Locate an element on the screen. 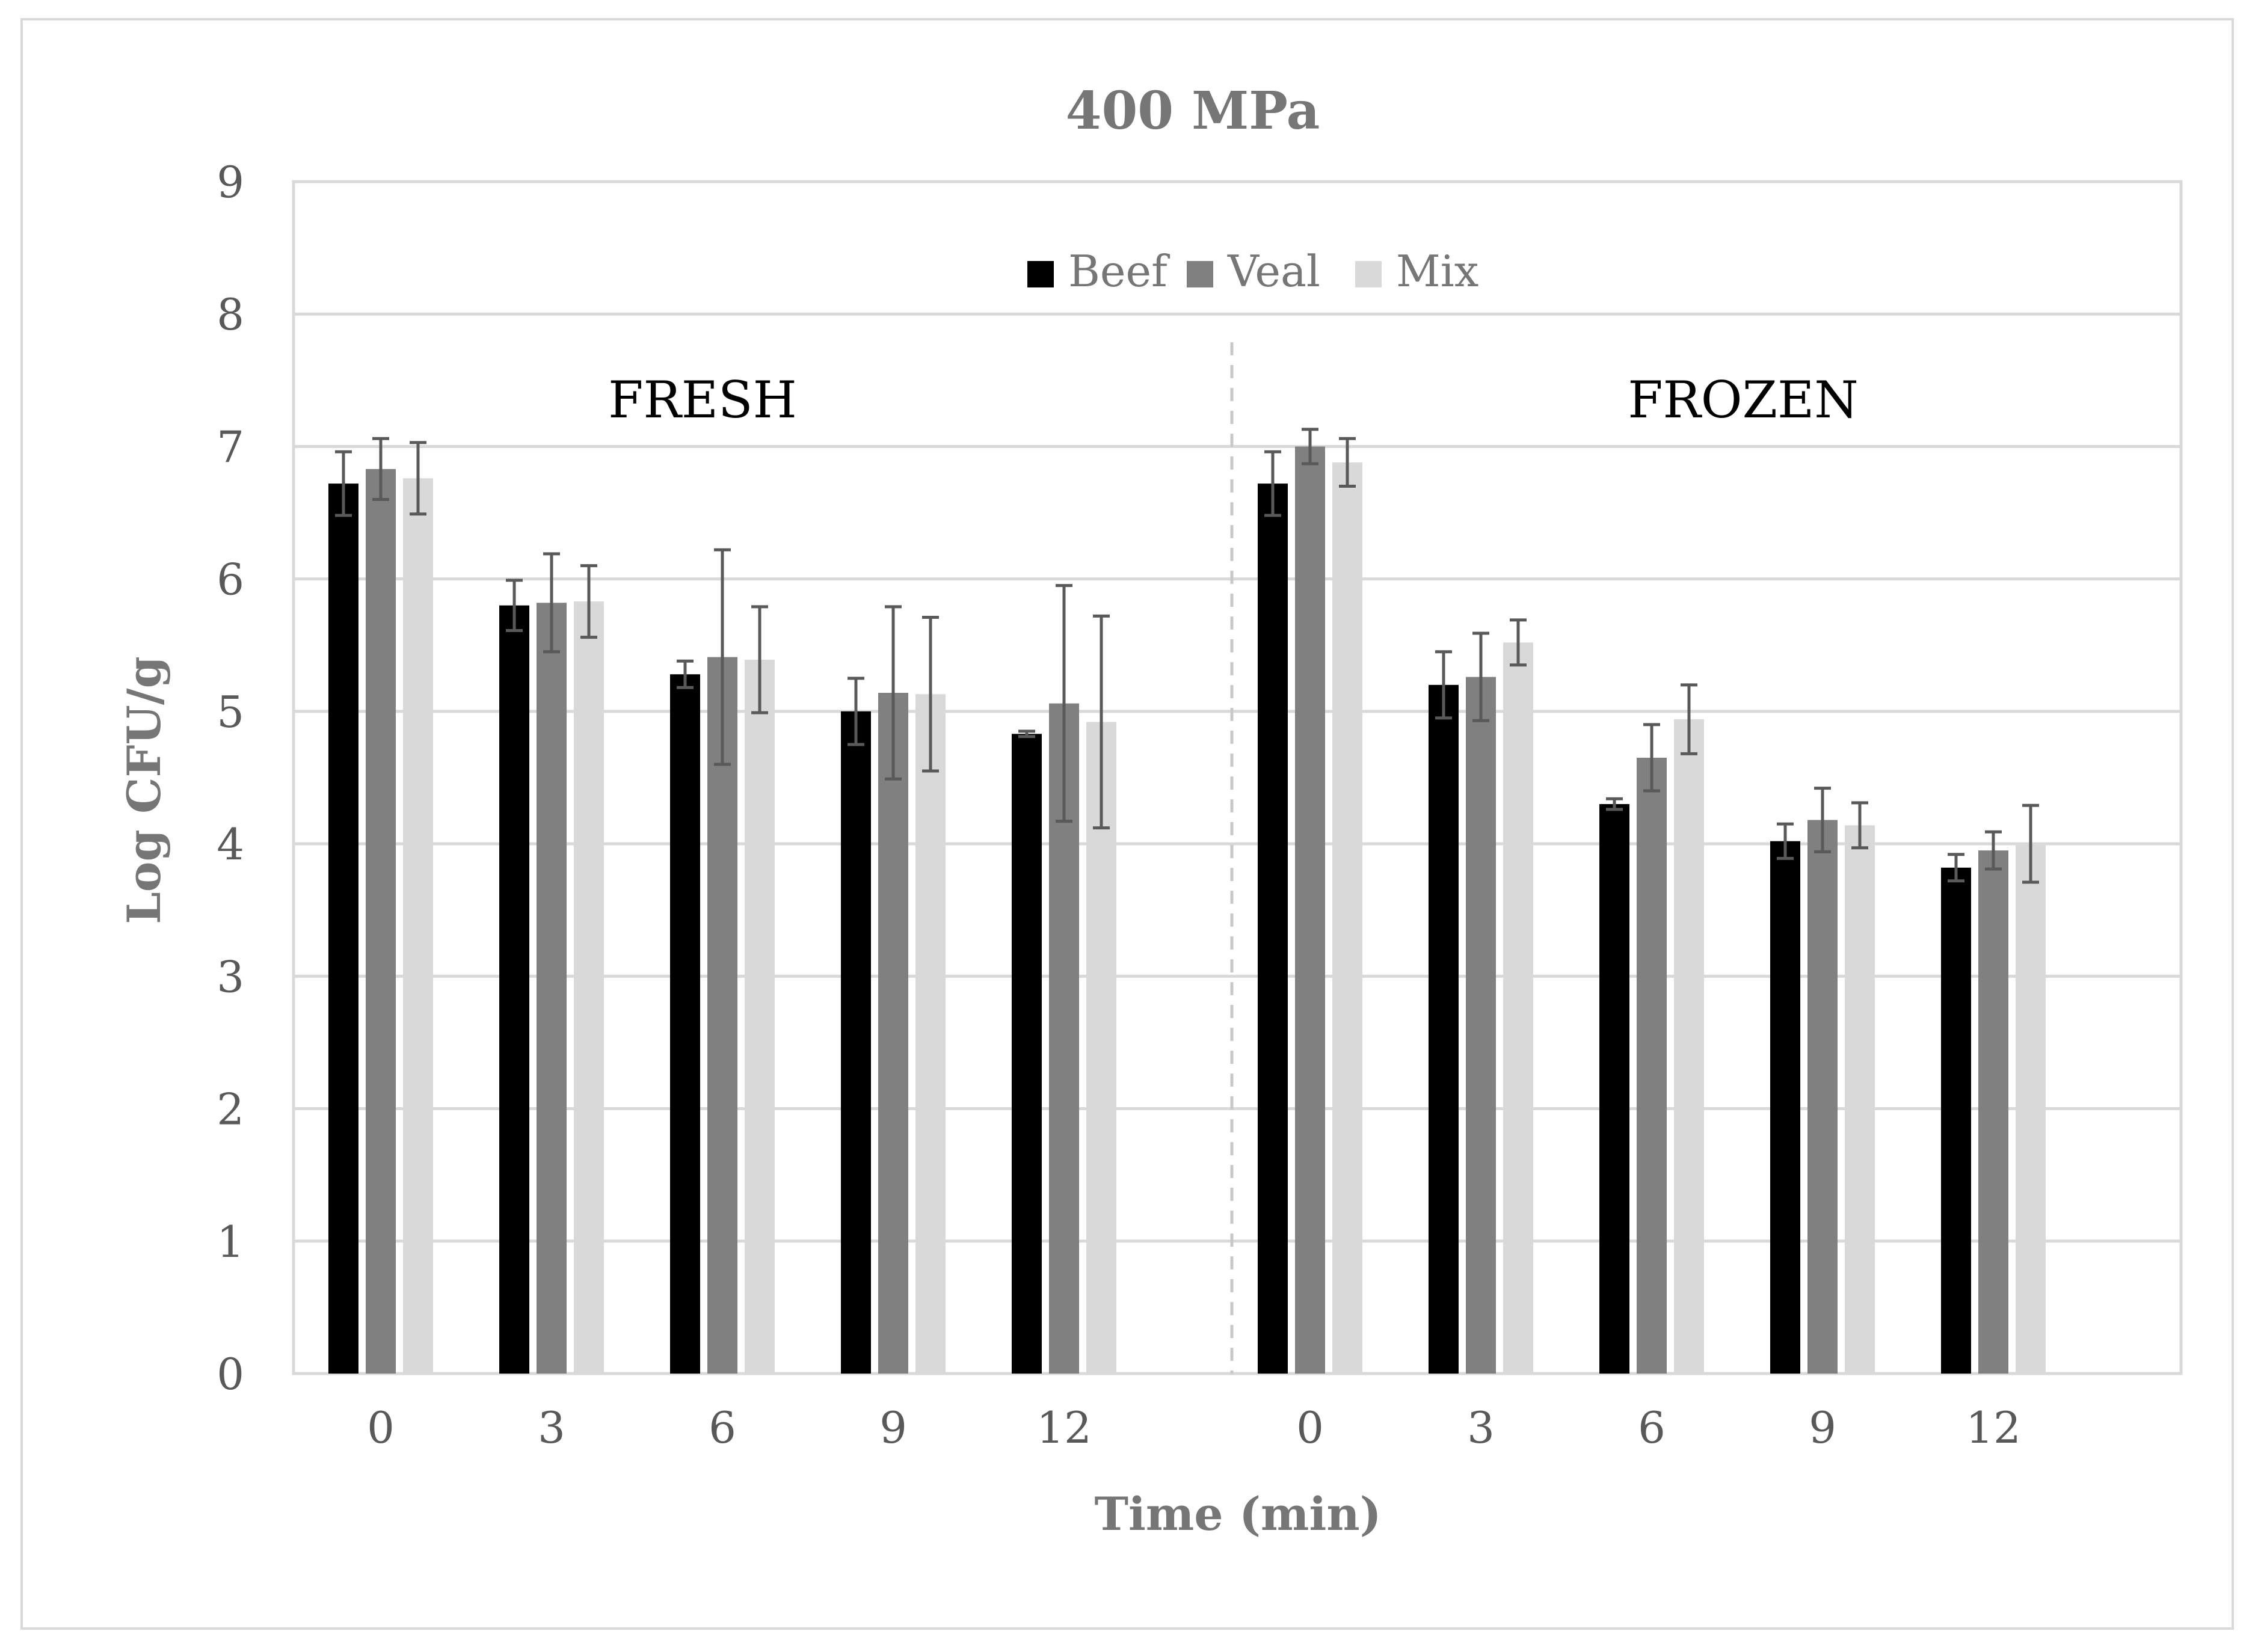  group-label-fresh: FRESH is located at coordinates (702, 399).